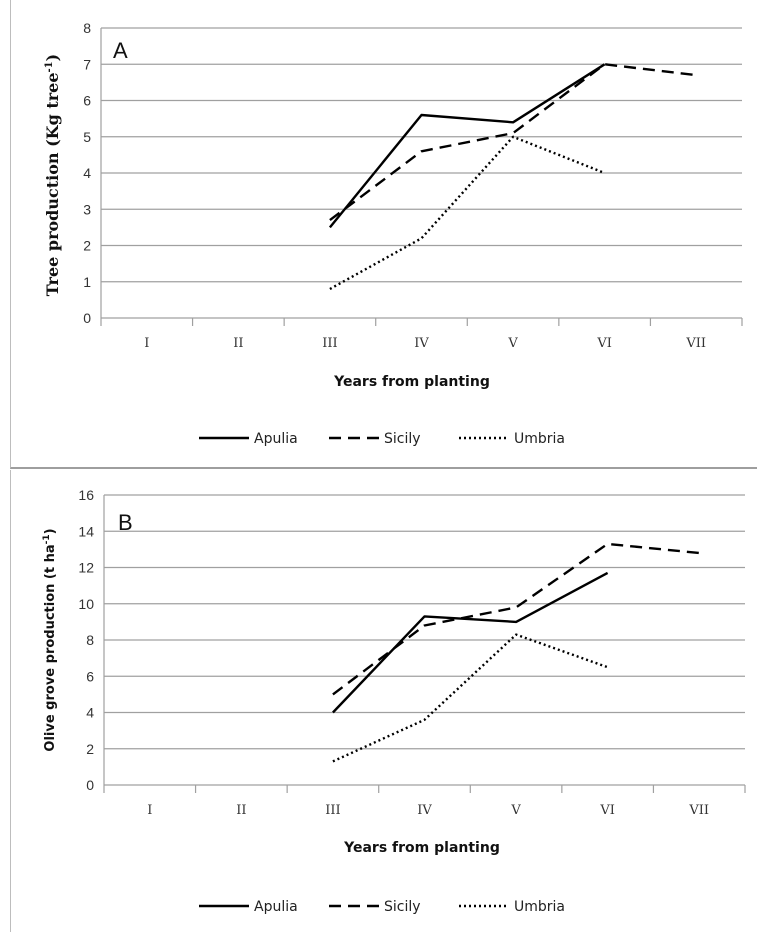  What do you see at coordinates (87, 137) in the screenshot?
I see `chart-a-y-tick-label: 5` at bounding box center [87, 137].